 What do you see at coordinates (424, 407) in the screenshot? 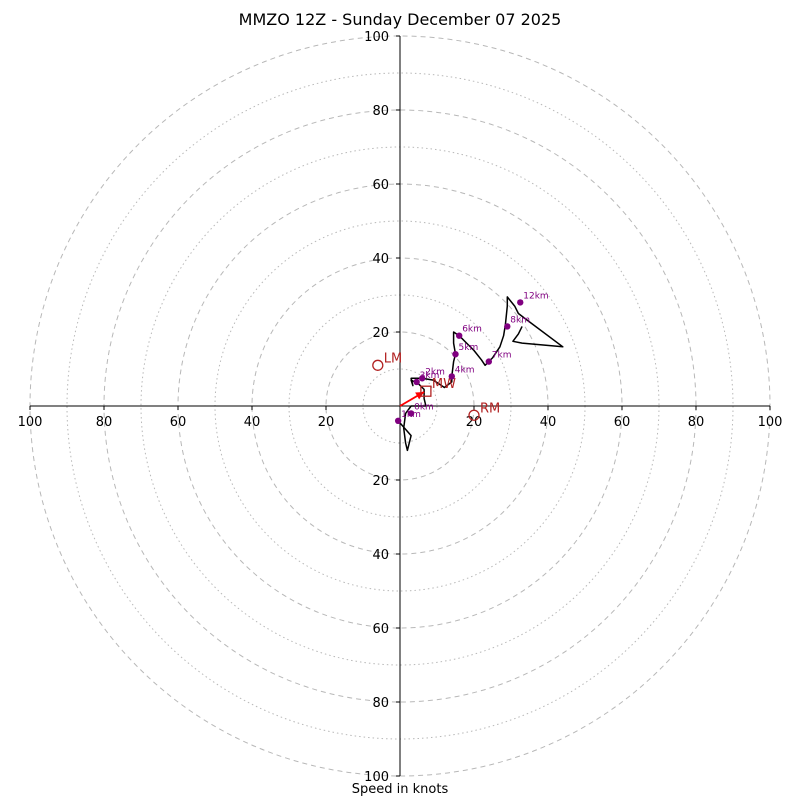
I see `height-label-0km: 0km` at bounding box center [424, 407].